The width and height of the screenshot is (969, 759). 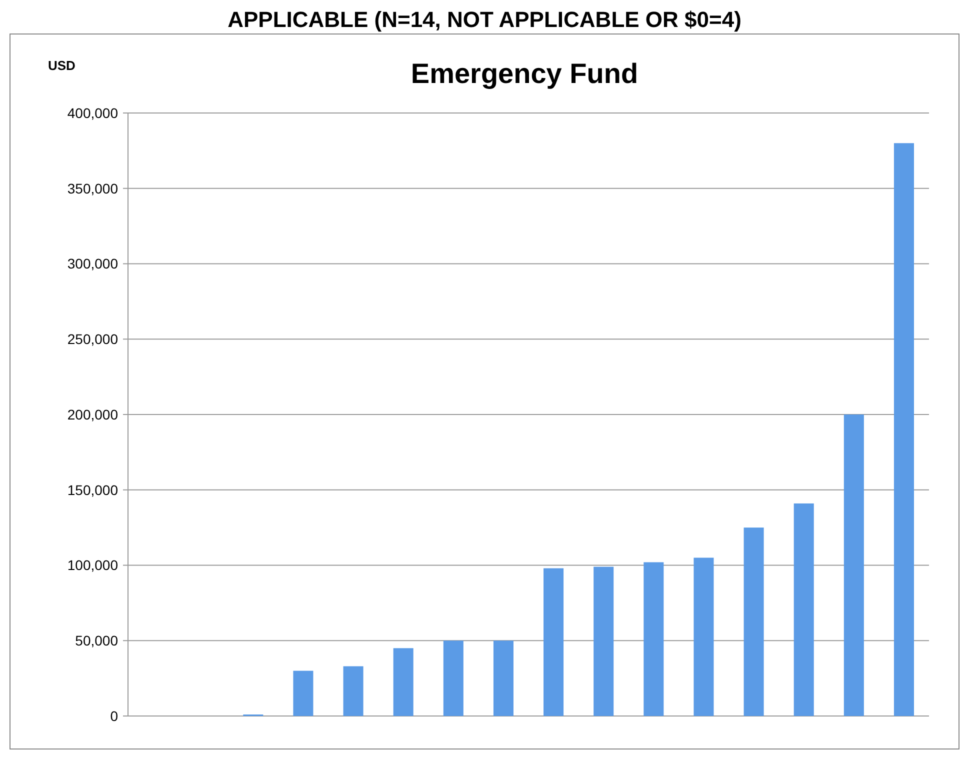 What do you see at coordinates (92, 339) in the screenshot?
I see `y-tick-label: 250,000` at bounding box center [92, 339].